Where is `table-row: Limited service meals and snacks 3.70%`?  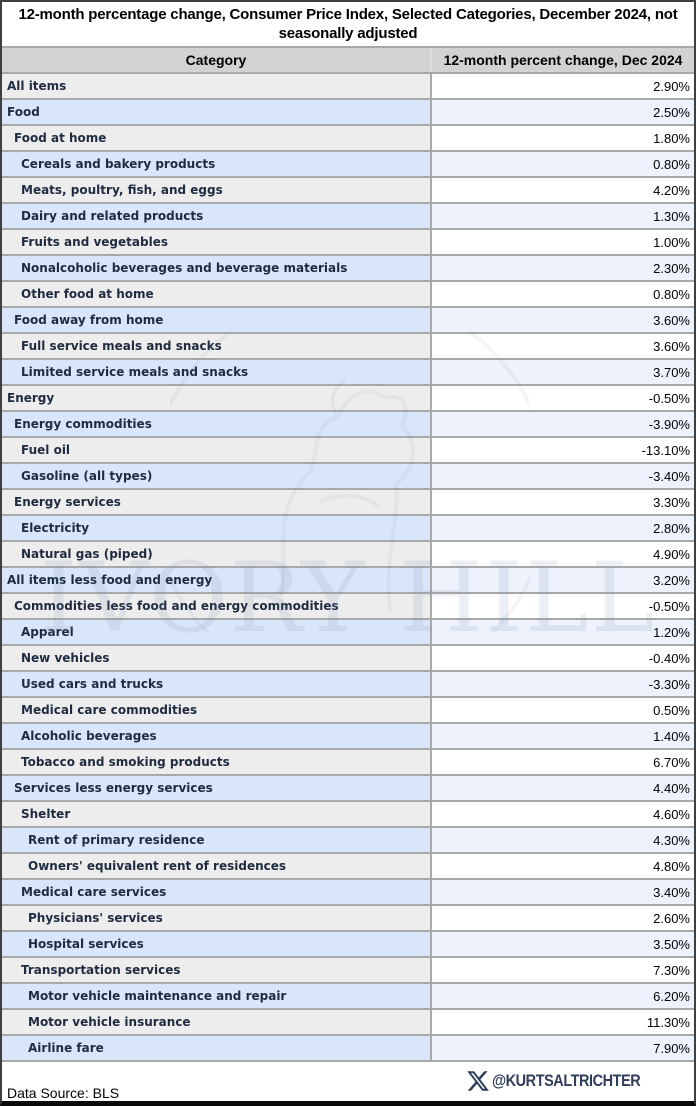 table-row: Limited service meals and snacks 3.70% is located at coordinates (348, 373).